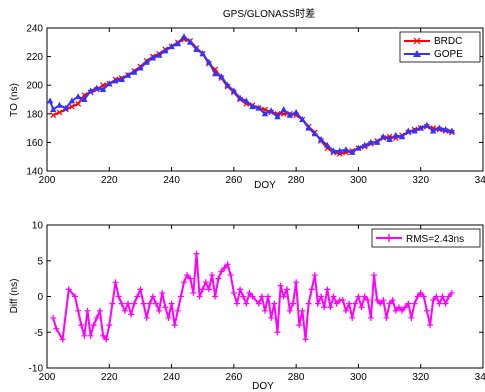 This screenshot has width=485, height=392. I want to click on y-tick-label: 220, so click(34, 57).